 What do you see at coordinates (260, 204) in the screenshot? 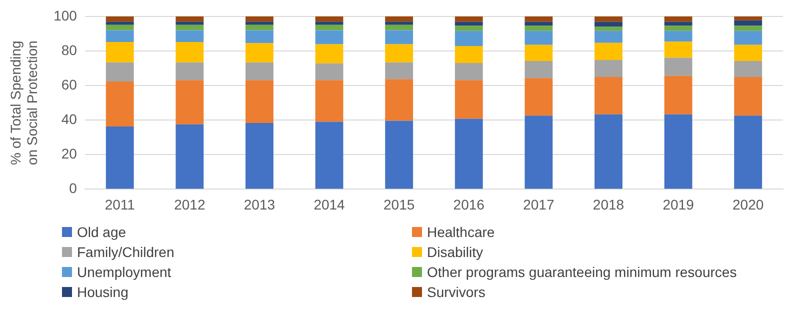
I see `x-tick-label: 2013` at bounding box center [260, 204].